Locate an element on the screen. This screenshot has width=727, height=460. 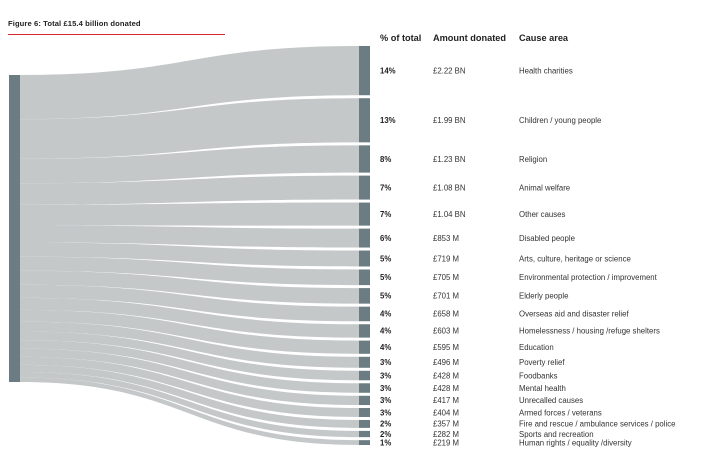
amount-label: £1.08 BN is located at coordinates (449, 187).